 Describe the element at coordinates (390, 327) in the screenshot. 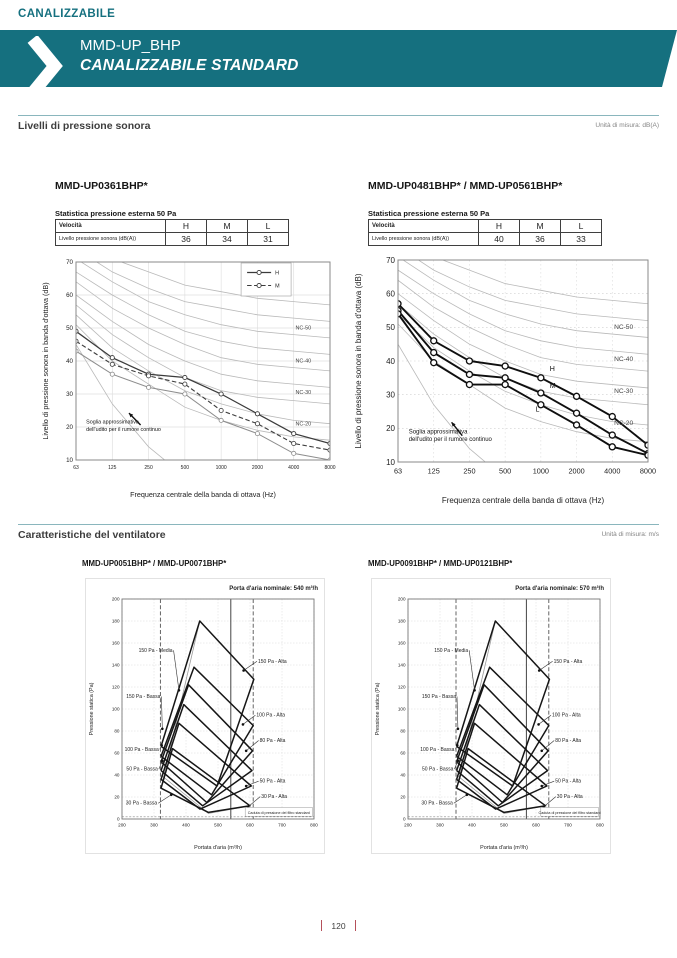

I see `svg-text: 50` at that location.